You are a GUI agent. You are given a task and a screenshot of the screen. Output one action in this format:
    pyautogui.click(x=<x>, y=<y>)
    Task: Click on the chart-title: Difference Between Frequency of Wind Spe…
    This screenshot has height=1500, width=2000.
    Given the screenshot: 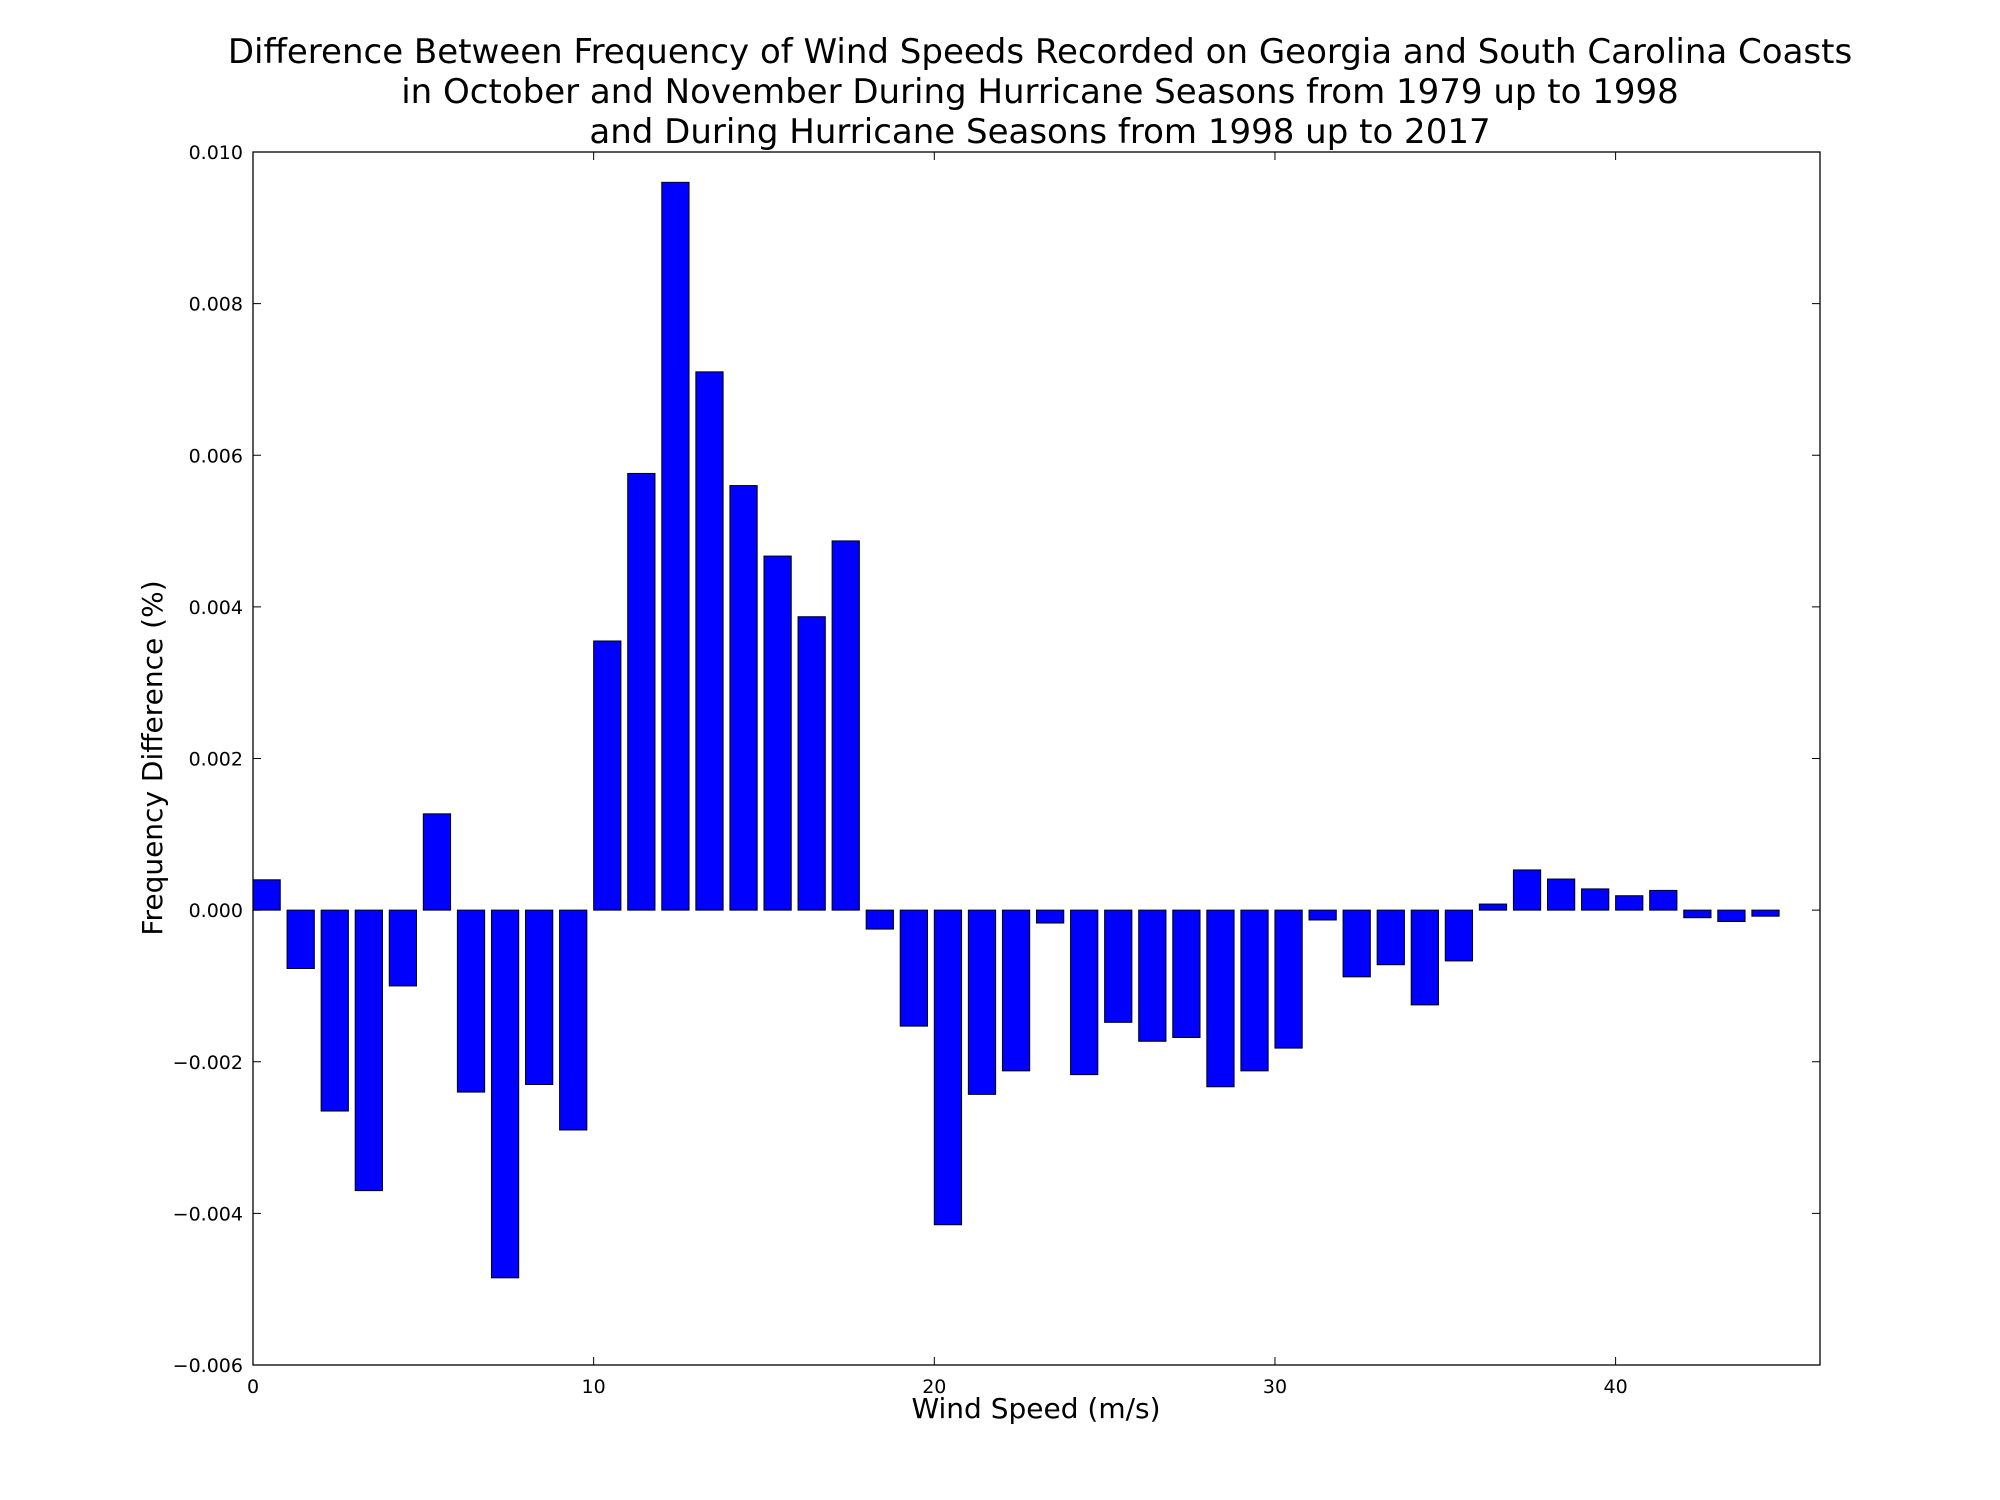 What is the action you would take?
    pyautogui.click(x=1040, y=92)
    